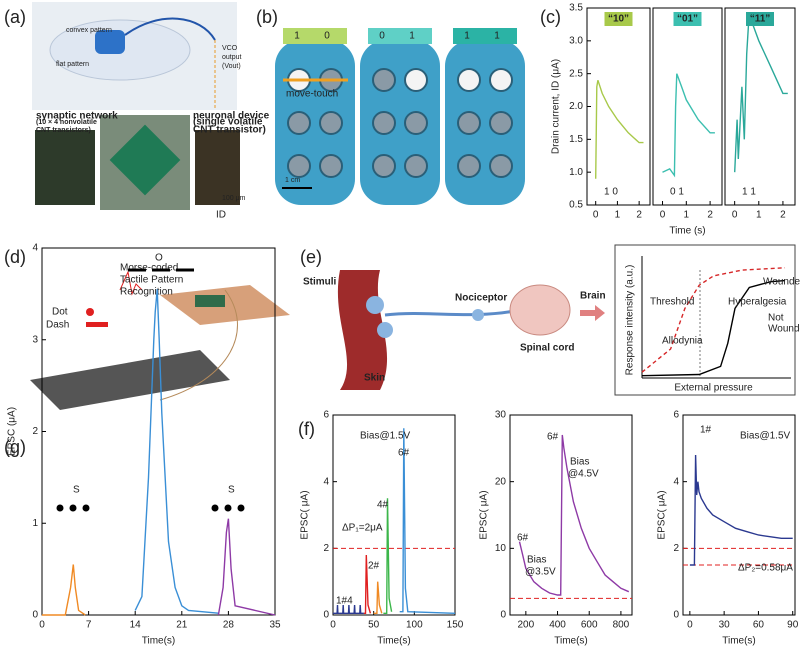 The image size is (800, 653). I want to click on y-tick-label: 10, so click(501, 548).